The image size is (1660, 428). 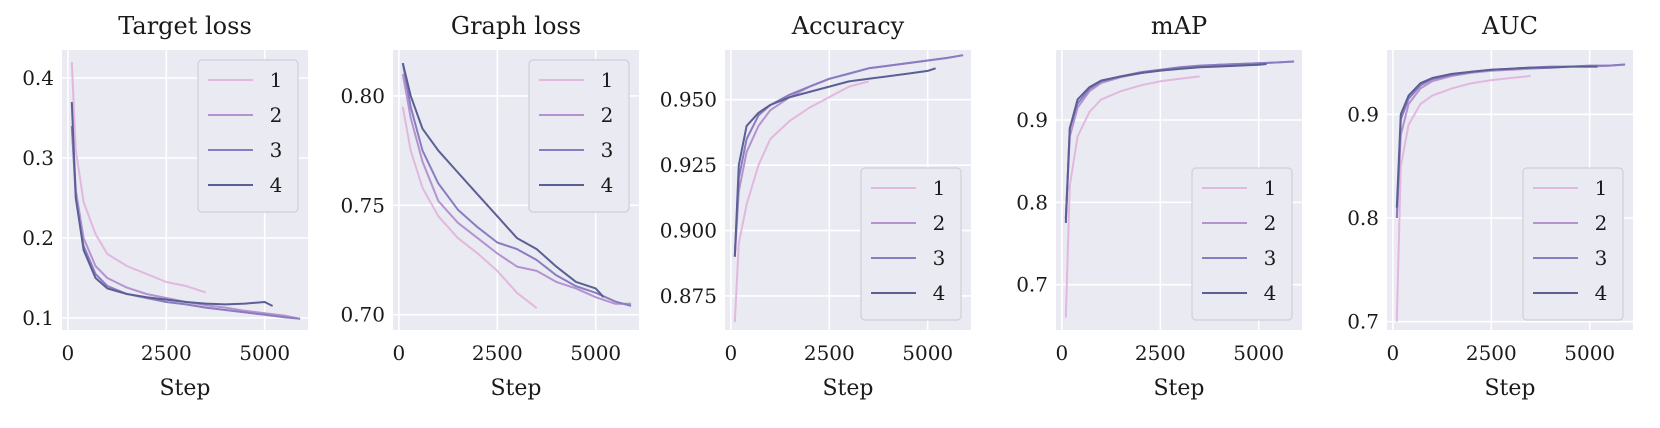 What do you see at coordinates (38, 78) in the screenshot?
I see `y-tick-label: 0.4` at bounding box center [38, 78].